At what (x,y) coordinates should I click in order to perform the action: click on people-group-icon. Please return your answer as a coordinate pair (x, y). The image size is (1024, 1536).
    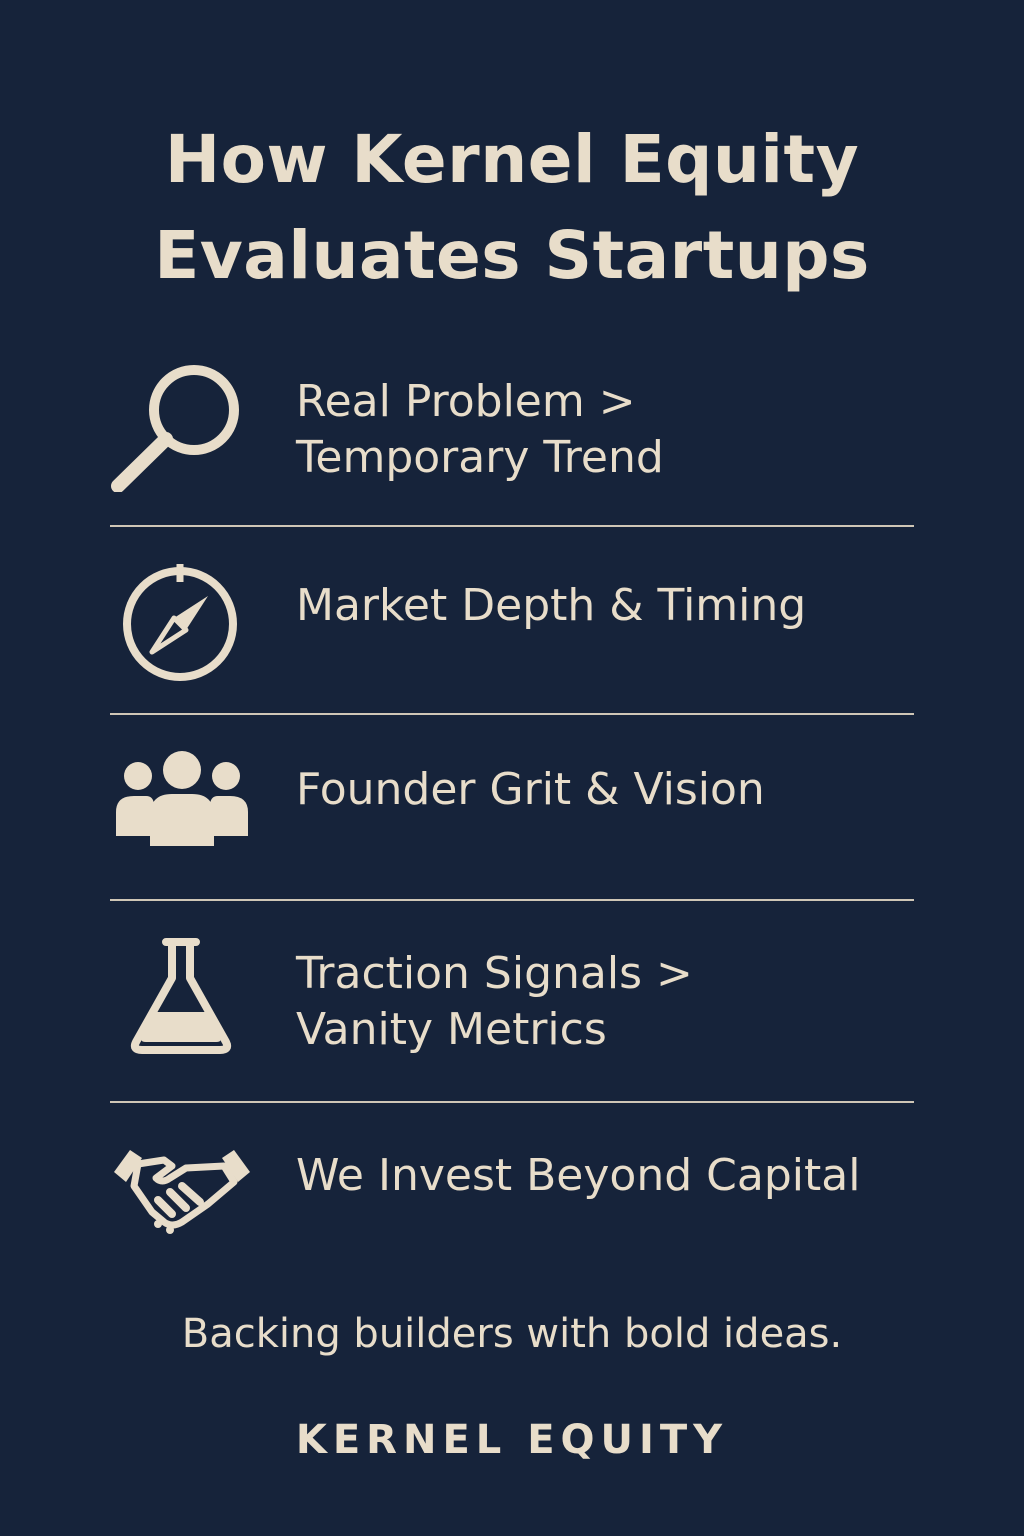
    Looking at the image, I should click on (182, 800).